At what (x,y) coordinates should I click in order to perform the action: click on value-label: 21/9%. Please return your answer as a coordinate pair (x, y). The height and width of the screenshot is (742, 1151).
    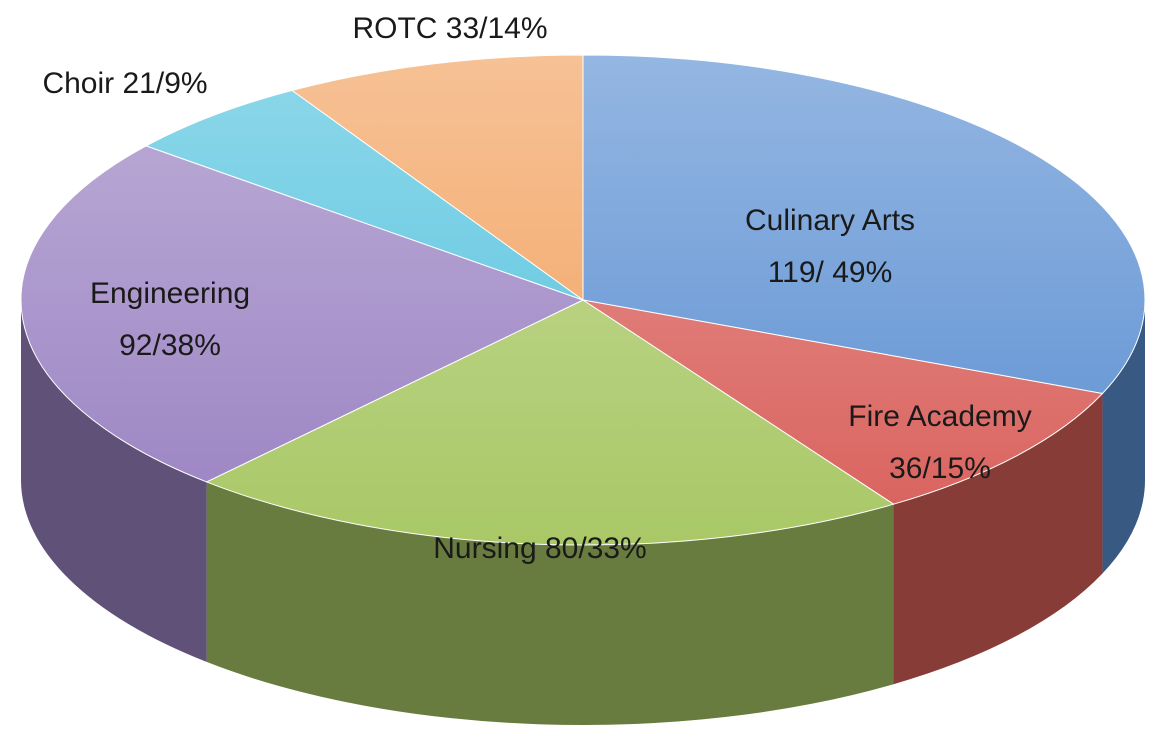
    Looking at the image, I should click on (164, 83).